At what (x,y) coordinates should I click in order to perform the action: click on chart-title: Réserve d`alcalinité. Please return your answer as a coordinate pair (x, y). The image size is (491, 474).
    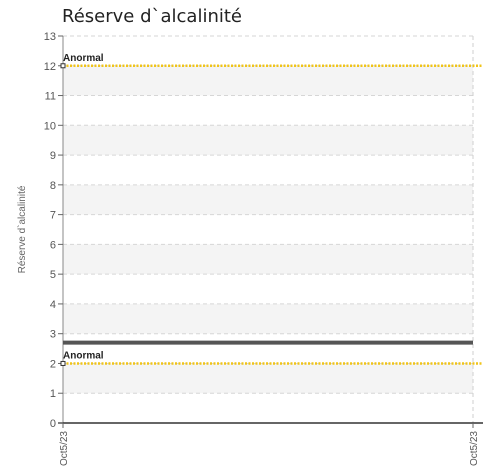
    Looking at the image, I should click on (152, 16).